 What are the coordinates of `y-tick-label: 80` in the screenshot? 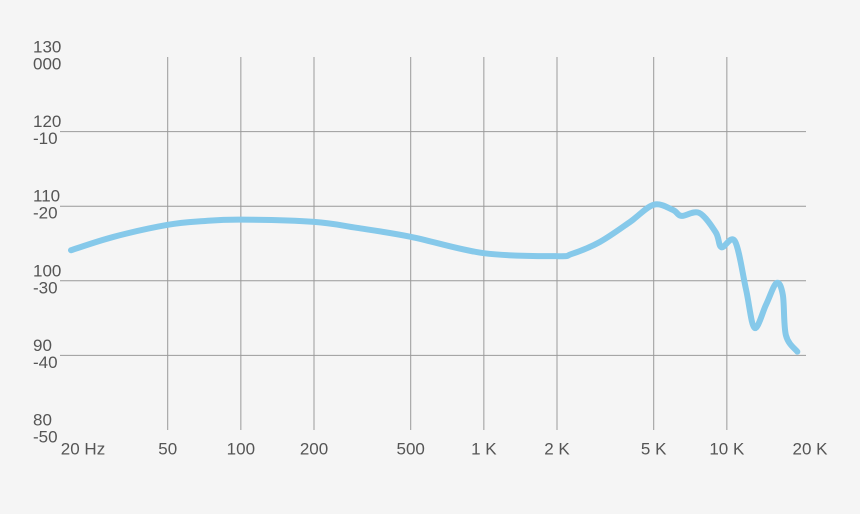 It's located at (42, 419).